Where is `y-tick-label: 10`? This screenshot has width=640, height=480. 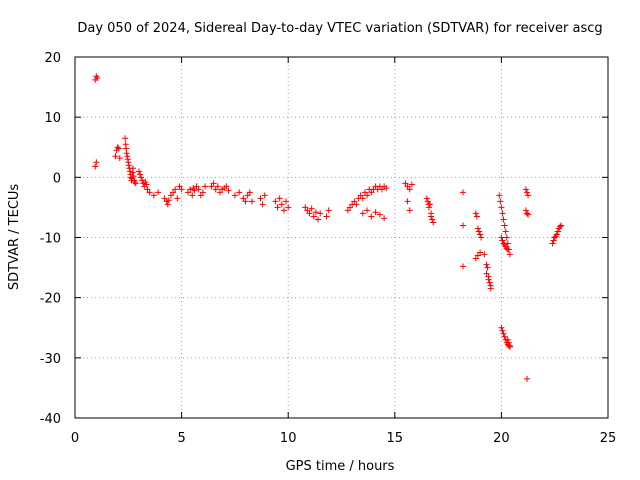 y-tick-label: 10 is located at coordinates (52, 118).